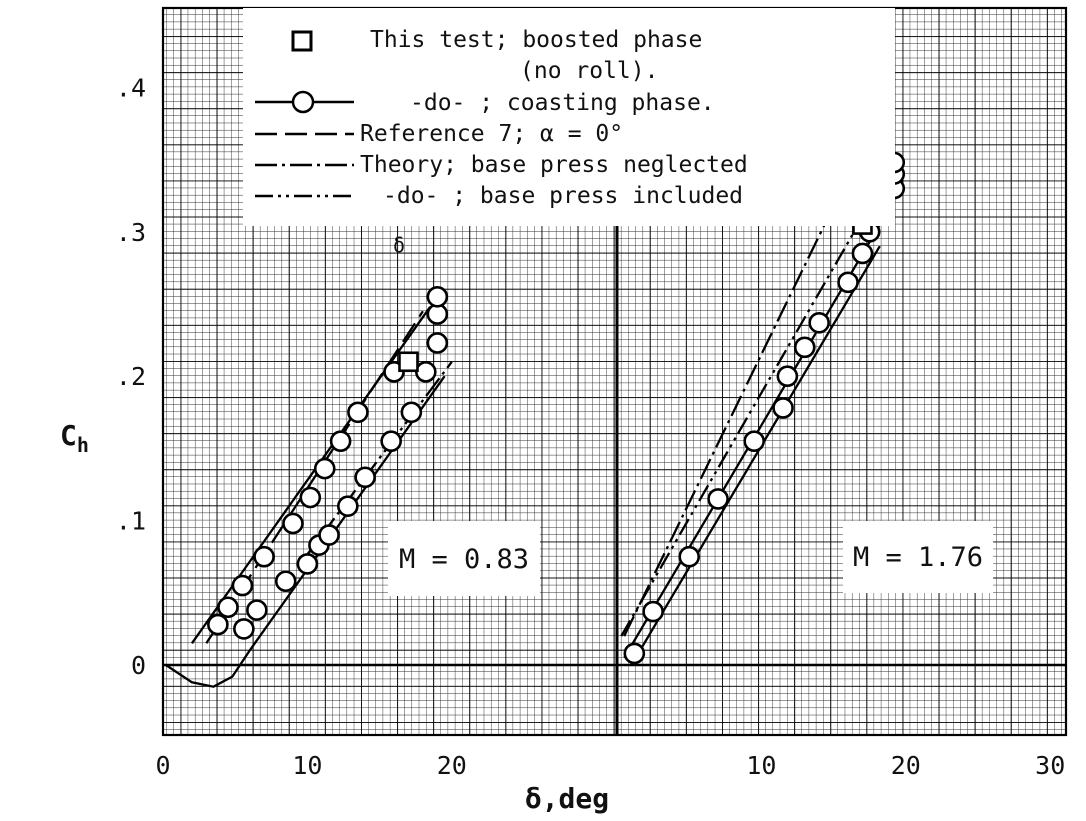 The image size is (1086, 821). Describe the element at coordinates (589, 71) in the screenshot. I see `legend-entry-no-roll: (no roll).` at that location.